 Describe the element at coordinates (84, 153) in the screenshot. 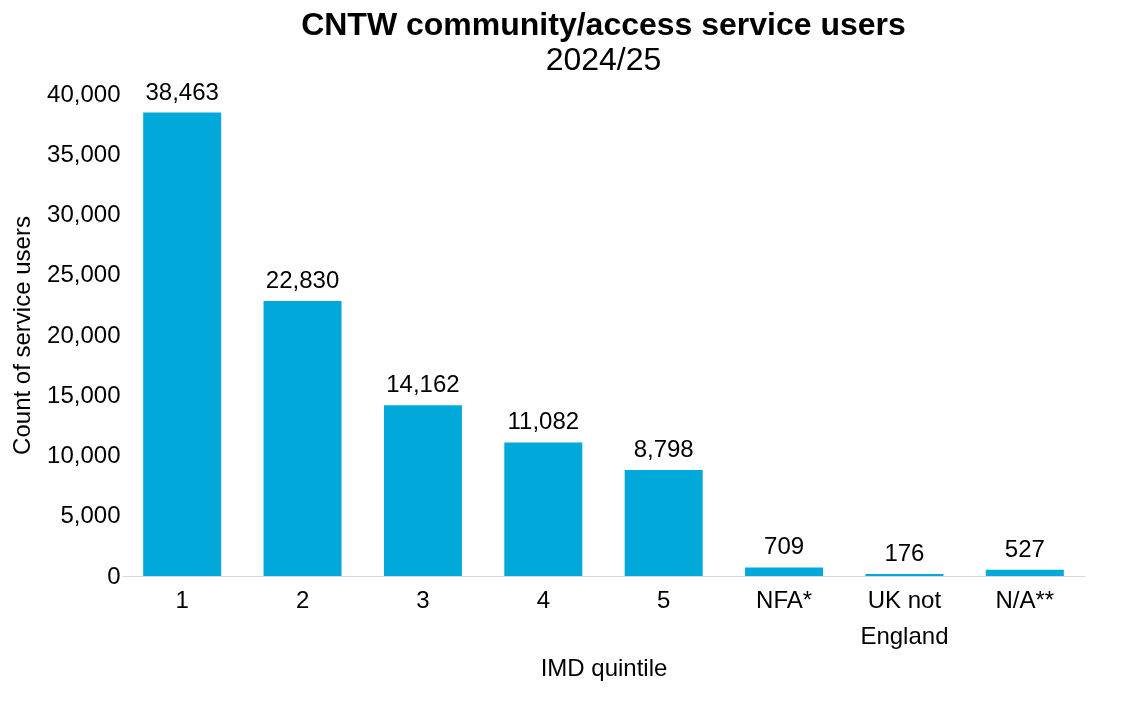

I see `y-tick-label: 35,000` at that location.